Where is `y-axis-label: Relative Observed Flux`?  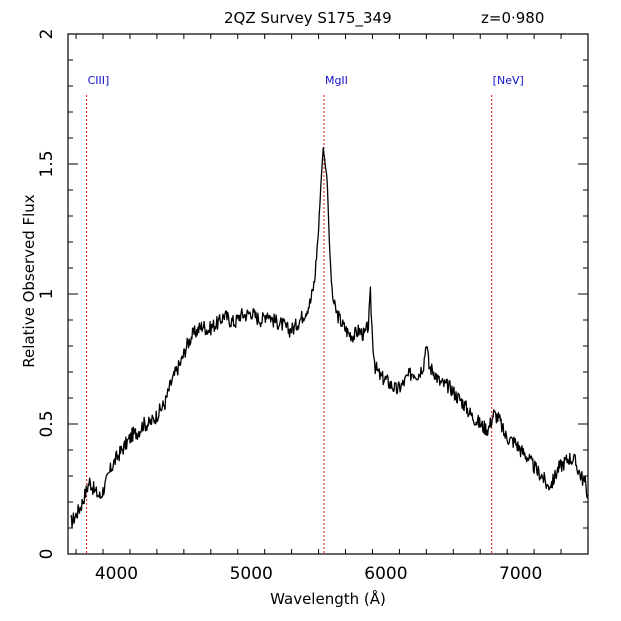
y-axis-label: Relative Observed Flux is located at coordinates (29, 280).